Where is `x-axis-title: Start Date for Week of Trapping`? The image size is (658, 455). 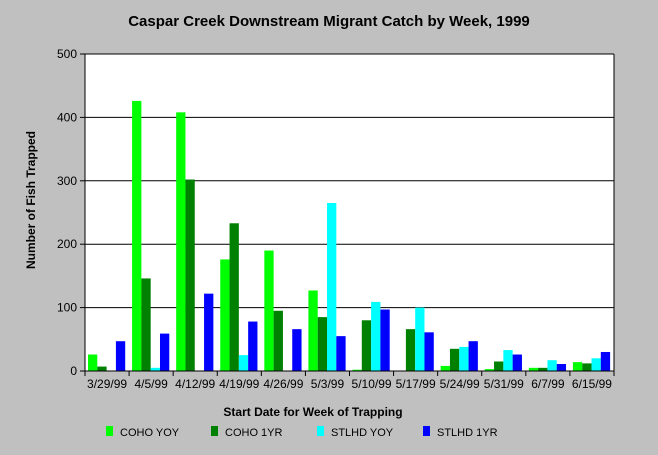
x-axis-title: Start Date for Week of Trapping is located at coordinates (312, 412).